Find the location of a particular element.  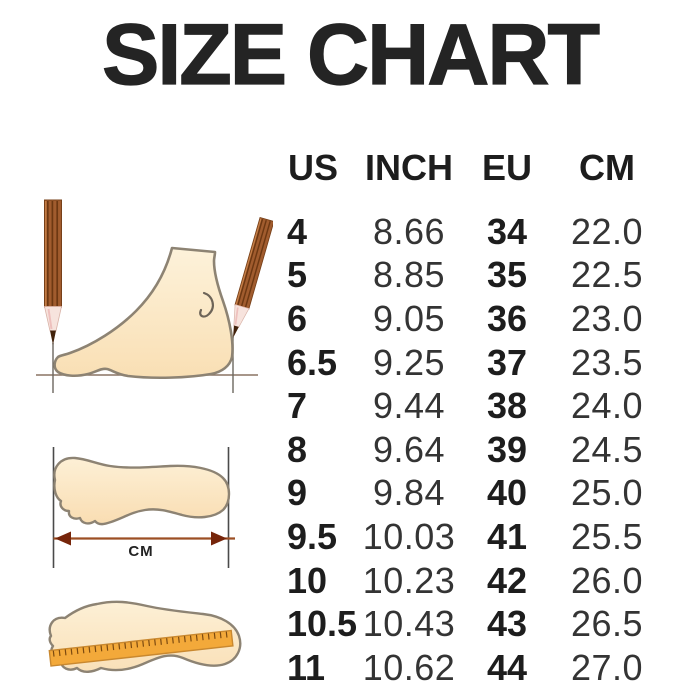

inch-size: 8.66 is located at coordinates (409, 231).